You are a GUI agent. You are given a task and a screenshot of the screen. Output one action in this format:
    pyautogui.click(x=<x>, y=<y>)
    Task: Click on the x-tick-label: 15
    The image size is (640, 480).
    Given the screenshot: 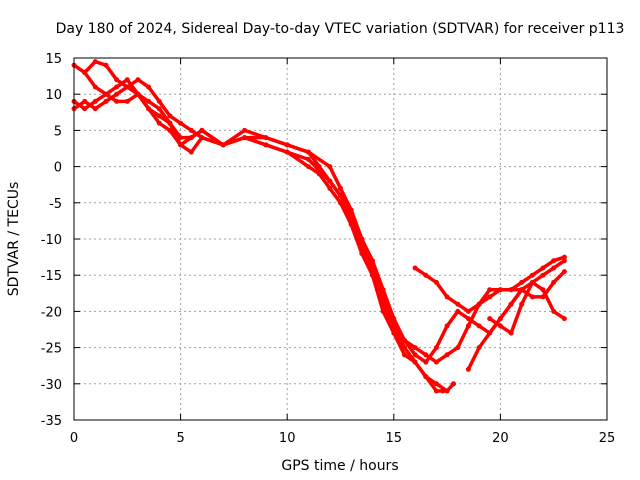 What is the action you would take?
    pyautogui.click(x=394, y=438)
    